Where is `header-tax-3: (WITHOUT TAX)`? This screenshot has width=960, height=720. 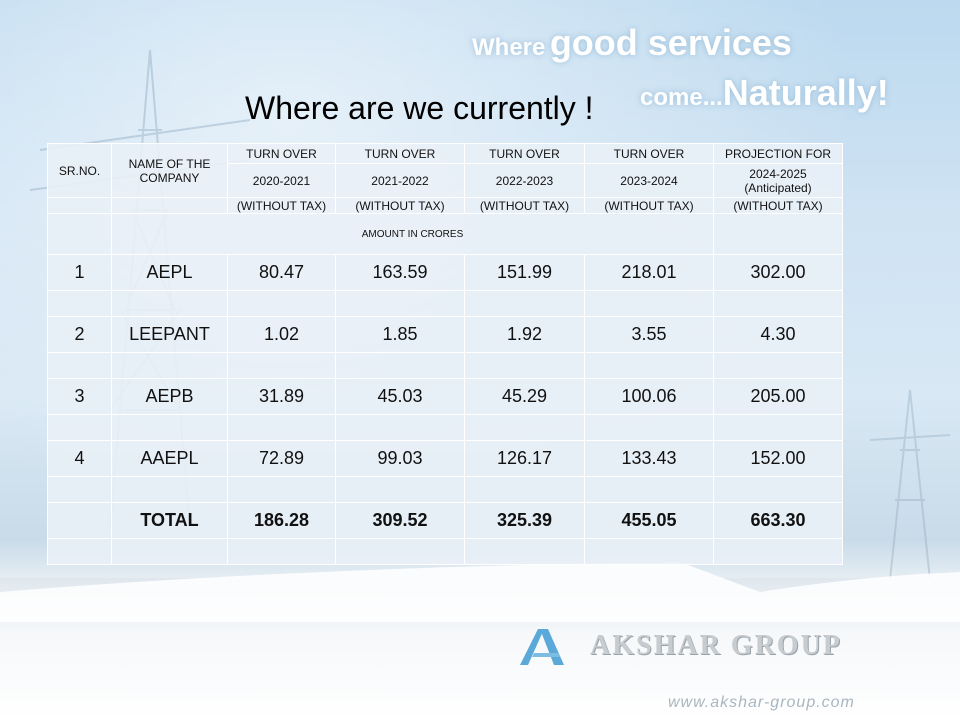 header-tax-3: (WITHOUT TAX) is located at coordinates (524, 205).